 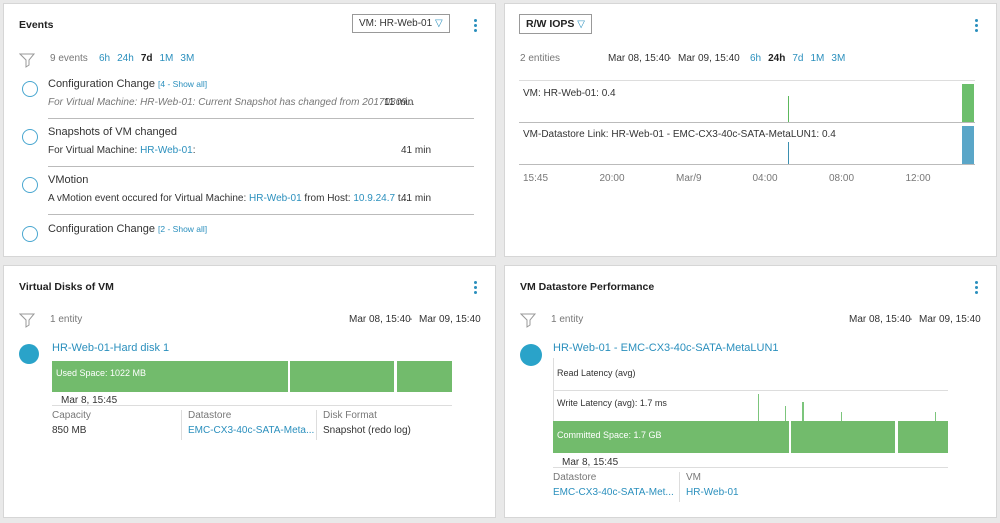 I want to click on metric: Write Latency (avg): 1.7 ms, so click(x=612, y=403).